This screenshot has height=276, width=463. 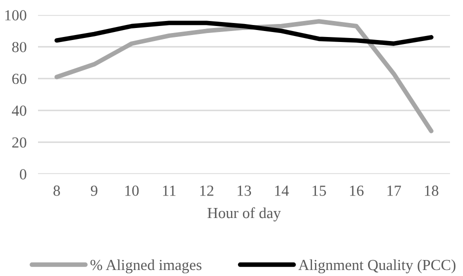 I want to click on y-tick-label: 60, so click(x=19, y=79).